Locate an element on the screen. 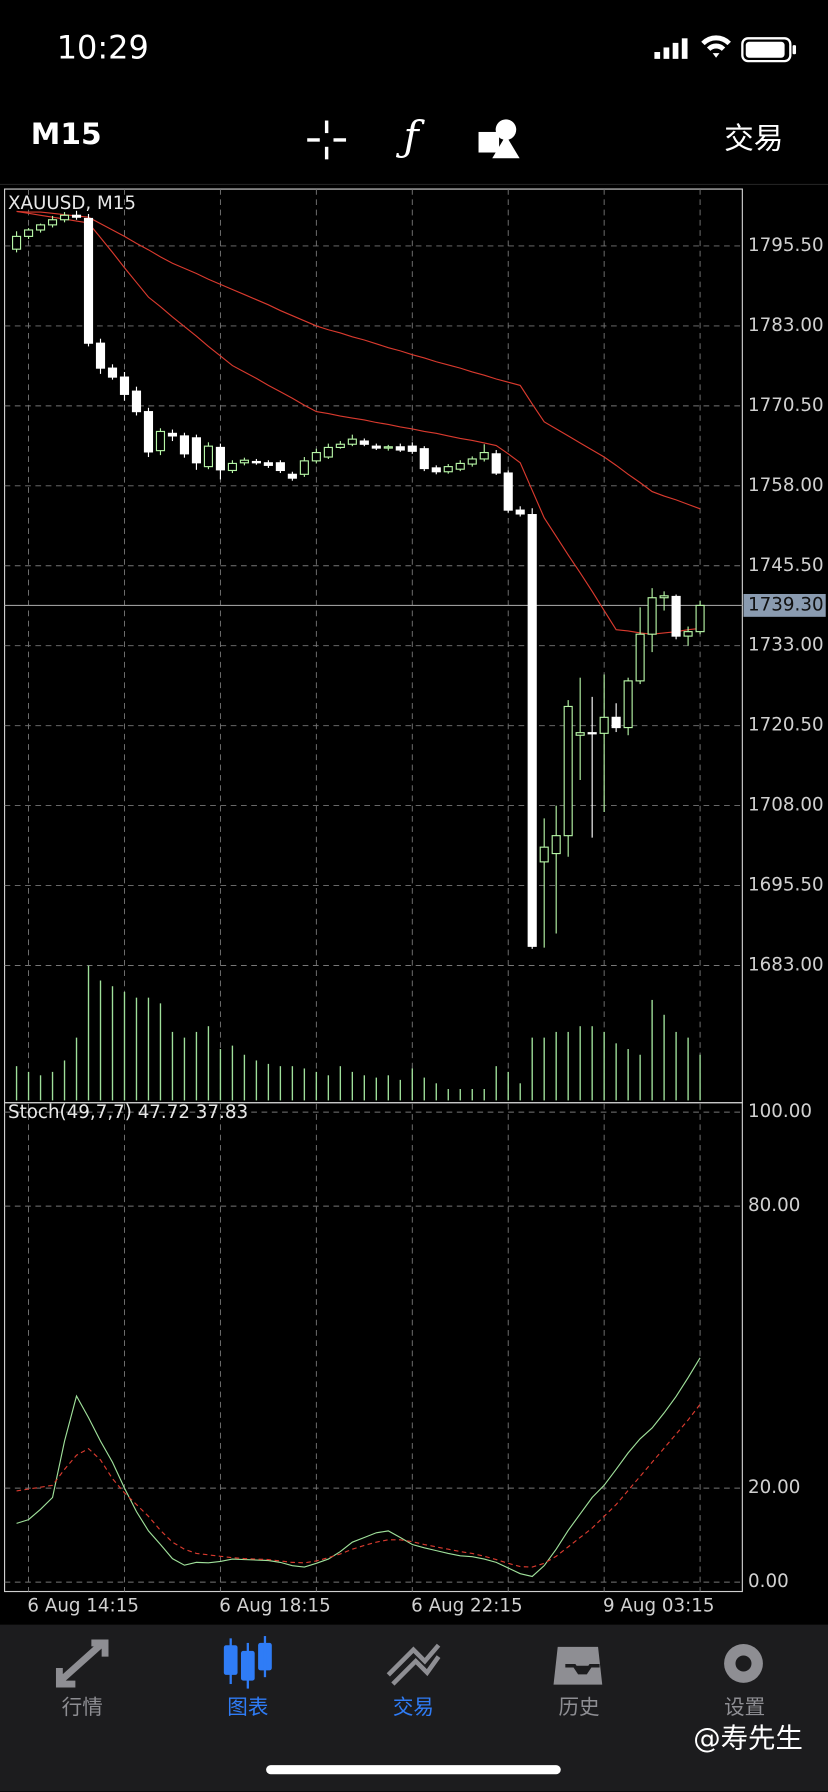 The height and width of the screenshot is (1792, 828). y-tick-label: 1733.00 is located at coordinates (786, 645).